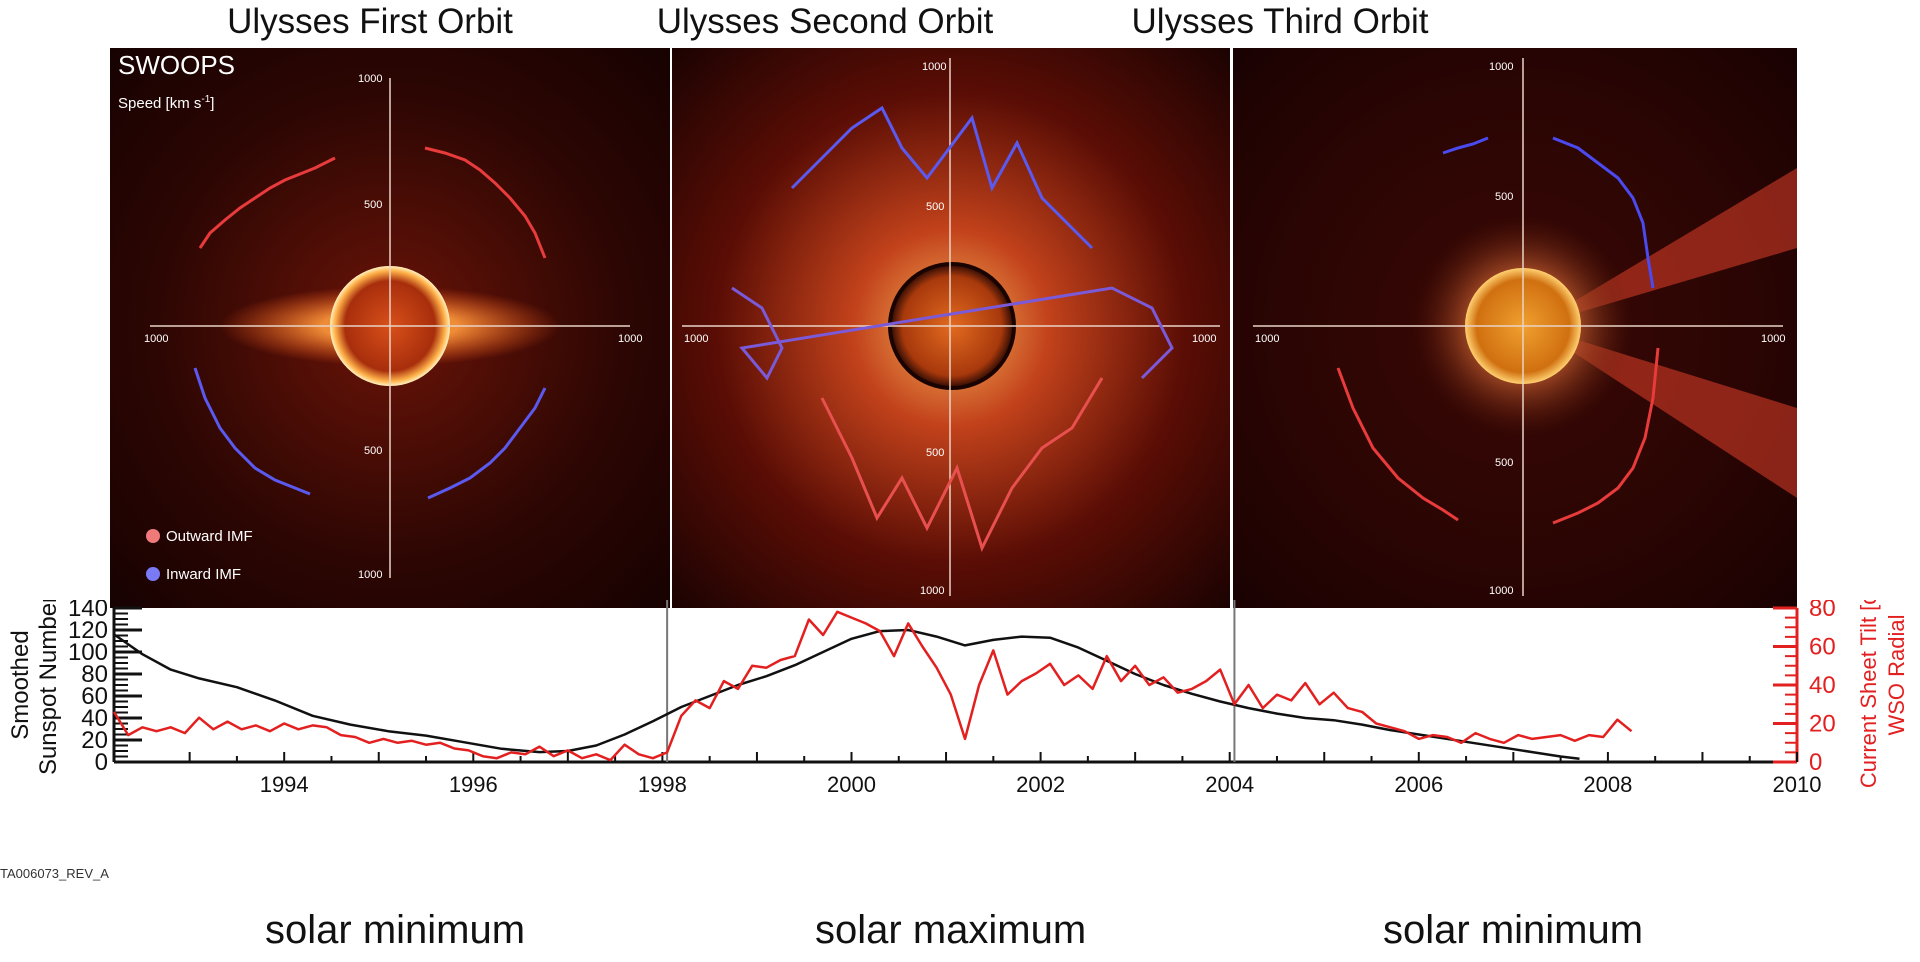  Describe the element at coordinates (94, 696) in the screenshot. I see `left-tick-label: 60` at that location.